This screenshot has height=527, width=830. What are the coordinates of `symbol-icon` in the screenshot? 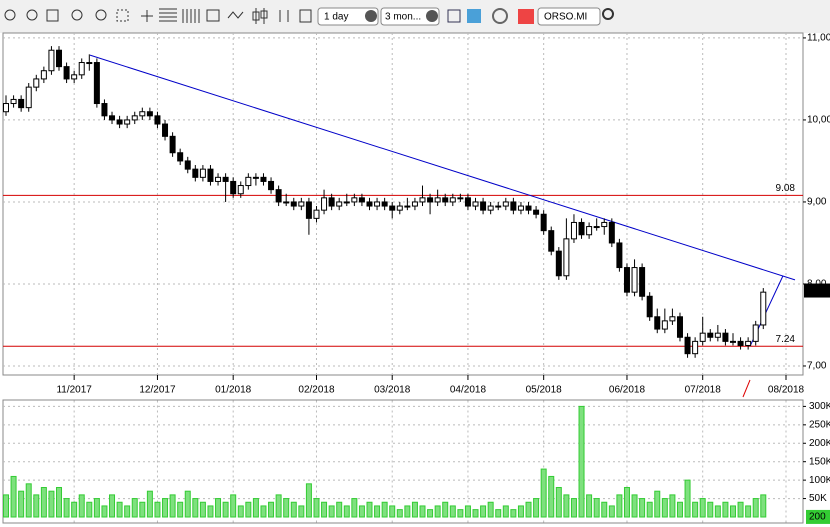 It's located at (526, 16).